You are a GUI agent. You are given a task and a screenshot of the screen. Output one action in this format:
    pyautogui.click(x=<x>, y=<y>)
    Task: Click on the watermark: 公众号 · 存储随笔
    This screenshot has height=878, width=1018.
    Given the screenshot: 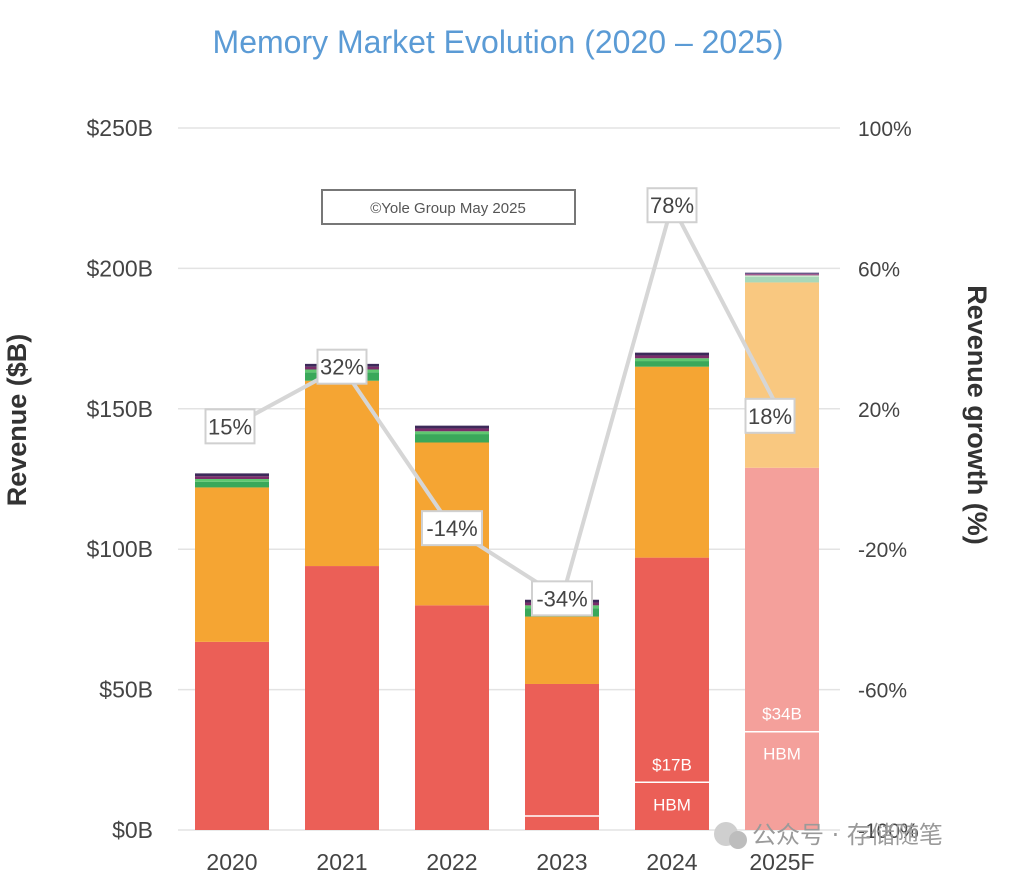 What is the action you would take?
    pyautogui.click(x=828, y=835)
    